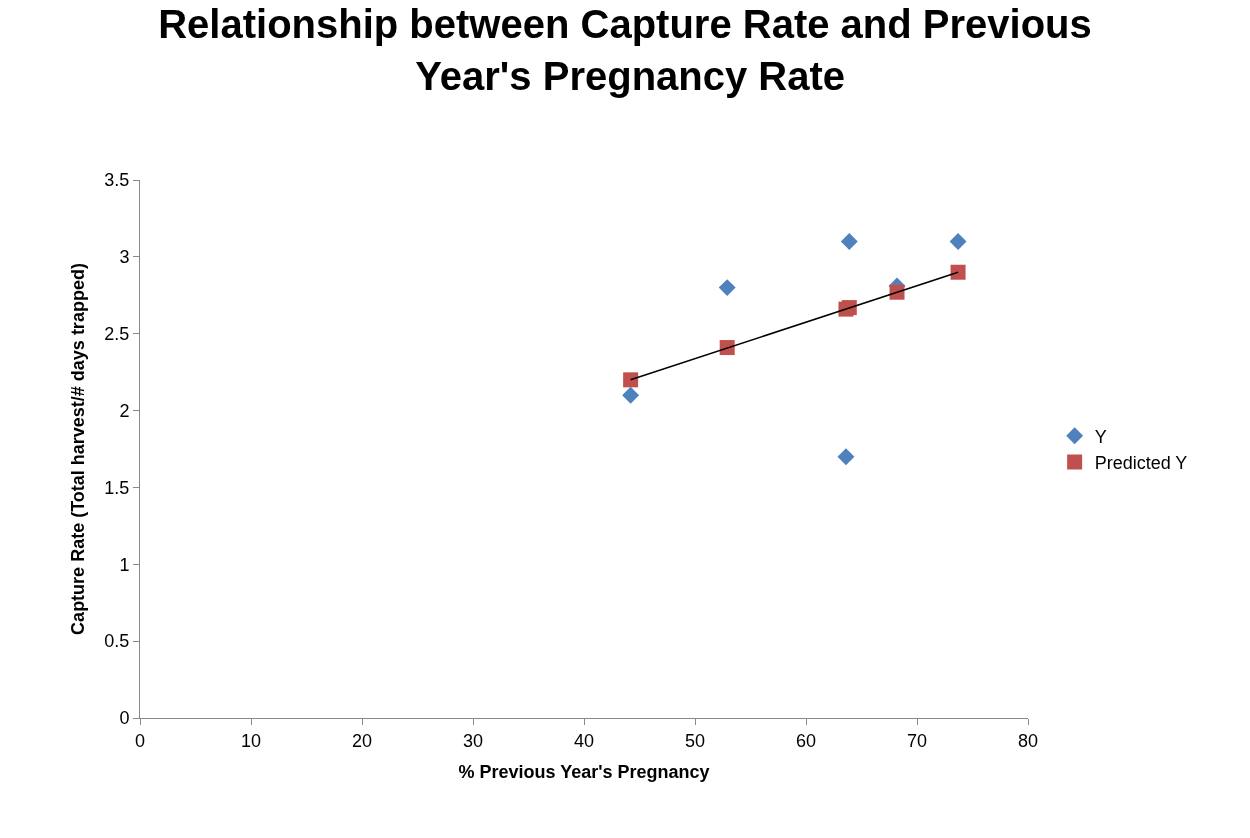  Describe the element at coordinates (473, 740) in the screenshot. I see `x-tick-label: 30` at that location.